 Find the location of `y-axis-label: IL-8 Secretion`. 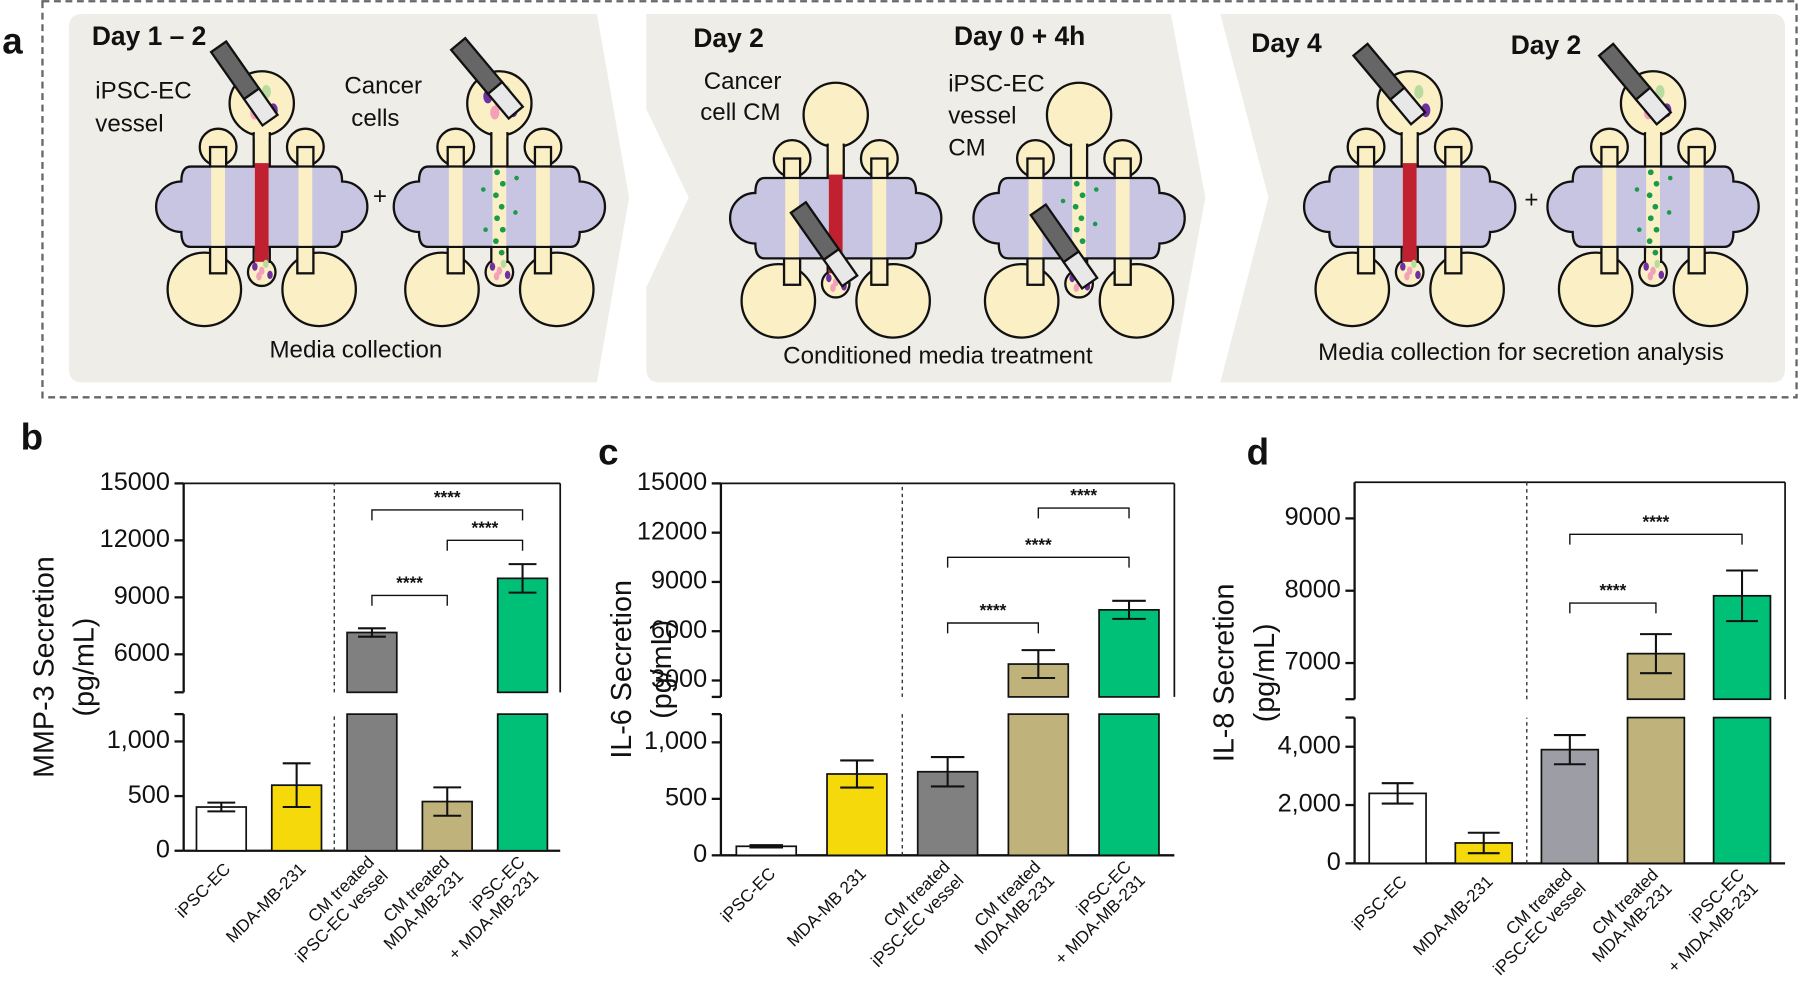

y-axis-label: IL-8 Secretion is located at coordinates (1225, 672).